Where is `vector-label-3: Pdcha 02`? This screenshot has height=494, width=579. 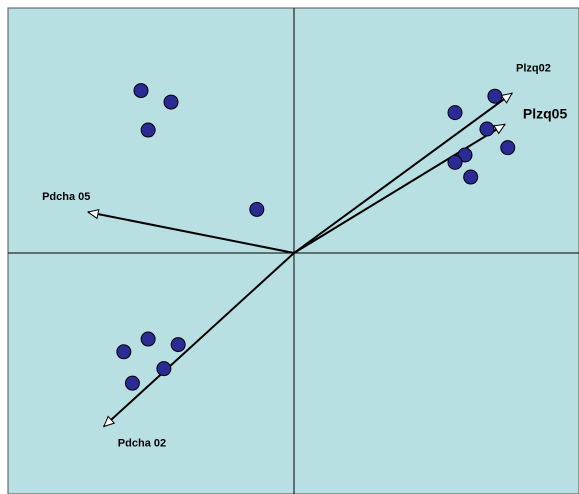 vector-label-3: Pdcha 02 is located at coordinates (142, 444).